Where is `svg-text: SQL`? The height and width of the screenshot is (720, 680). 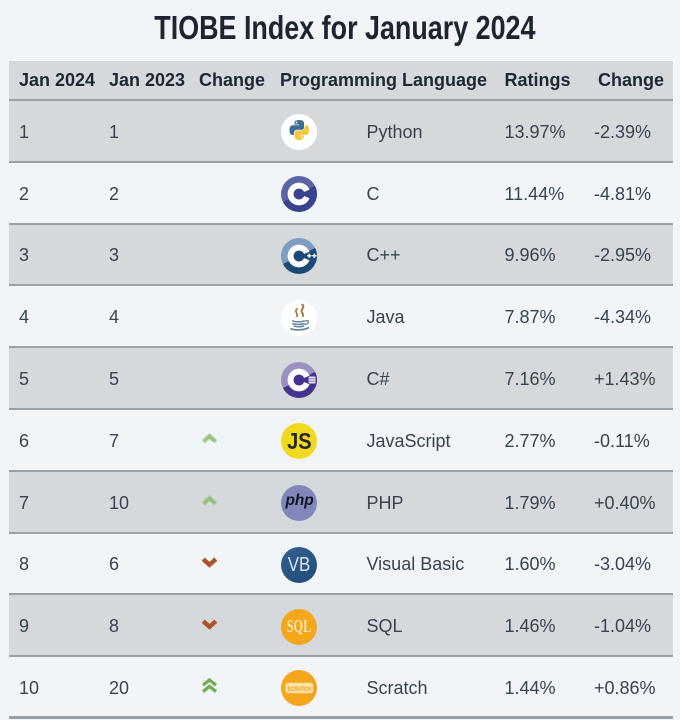 svg-text: SQL is located at coordinates (298, 626).